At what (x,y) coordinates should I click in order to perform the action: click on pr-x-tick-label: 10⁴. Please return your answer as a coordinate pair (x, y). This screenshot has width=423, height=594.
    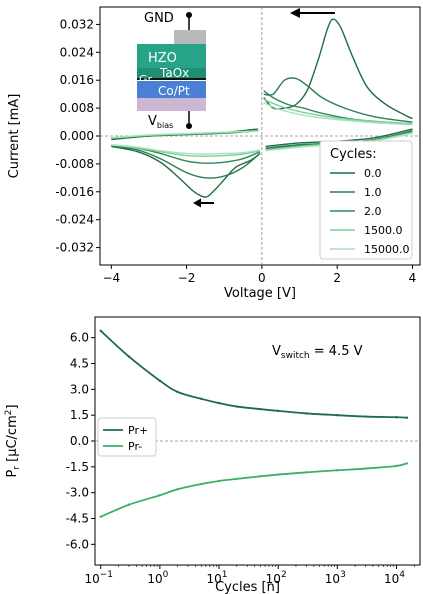
    Looking at the image, I should click on (394, 578).